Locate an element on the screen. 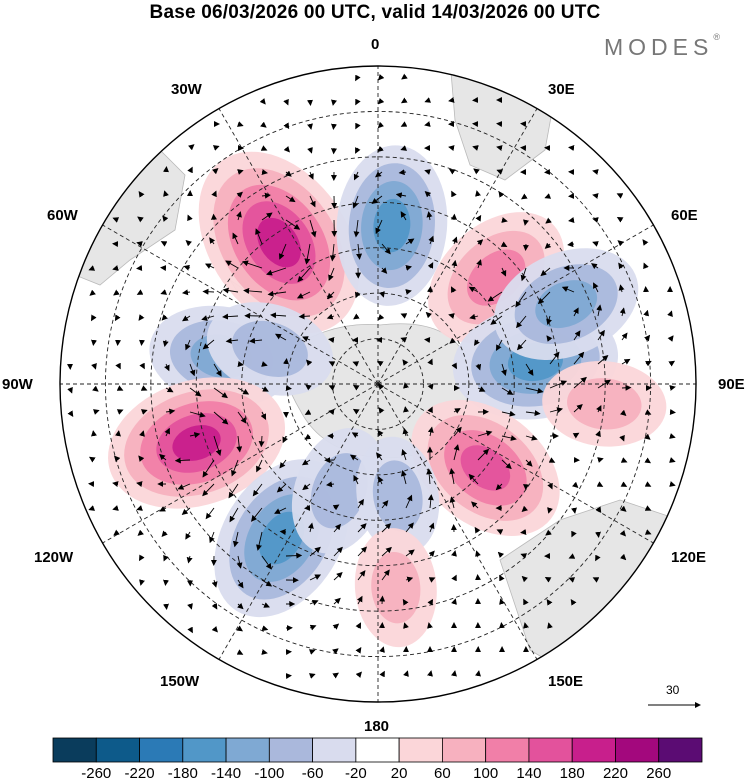 The height and width of the screenshot is (783, 750). latitude-circle is located at coordinates (378, 384).